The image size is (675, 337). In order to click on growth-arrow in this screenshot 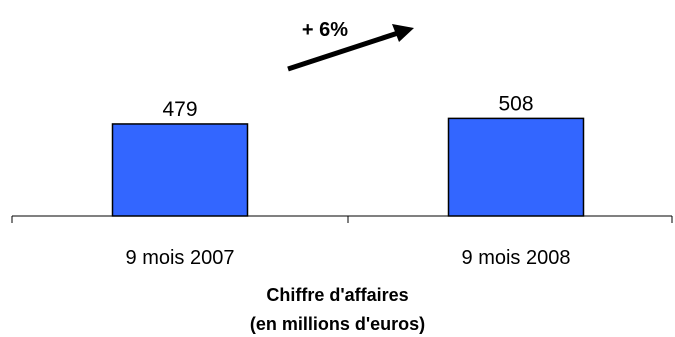, I will do `click(350, 48)`.